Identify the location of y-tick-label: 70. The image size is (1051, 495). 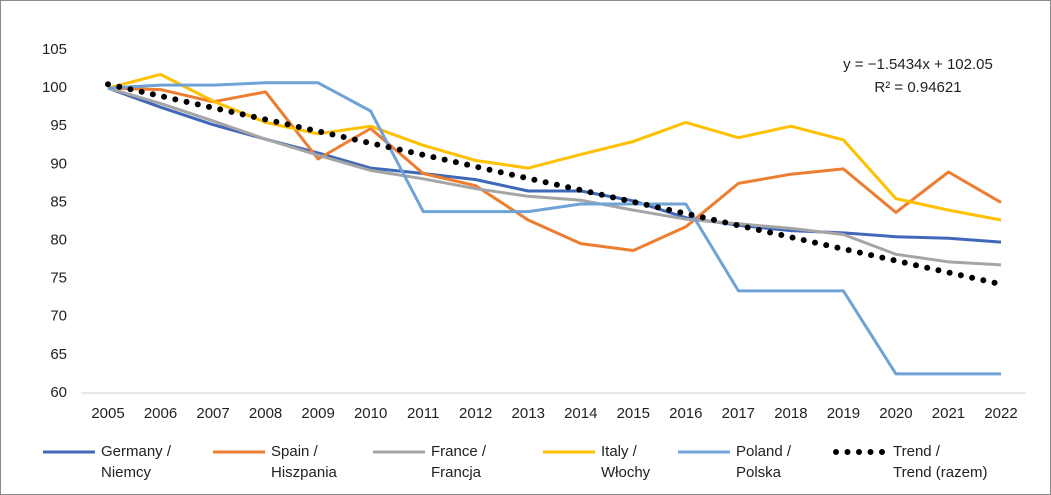
(58, 316).